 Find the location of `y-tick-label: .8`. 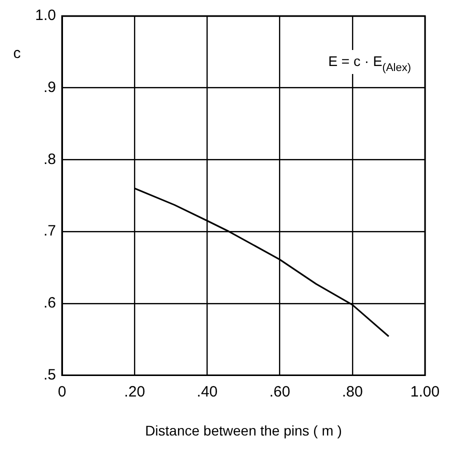

y-tick-label: .8 is located at coordinates (49, 159).